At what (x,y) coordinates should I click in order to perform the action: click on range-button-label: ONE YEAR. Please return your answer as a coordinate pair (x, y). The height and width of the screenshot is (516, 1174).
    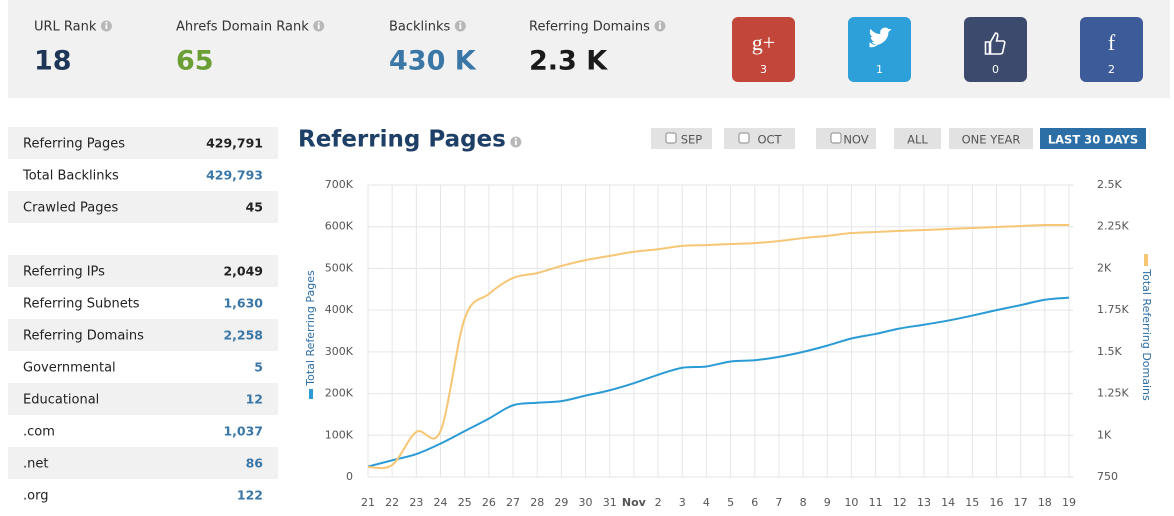
    Looking at the image, I should click on (991, 140).